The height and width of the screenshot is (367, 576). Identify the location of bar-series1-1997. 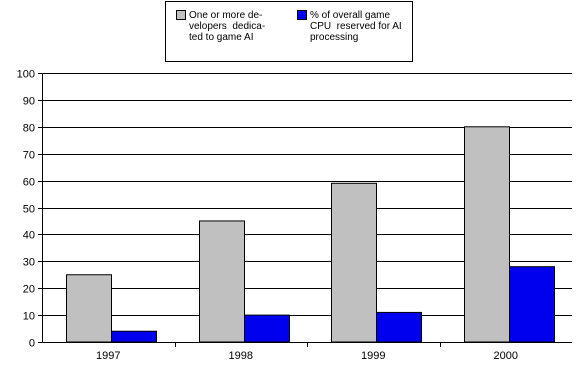
(89, 308).